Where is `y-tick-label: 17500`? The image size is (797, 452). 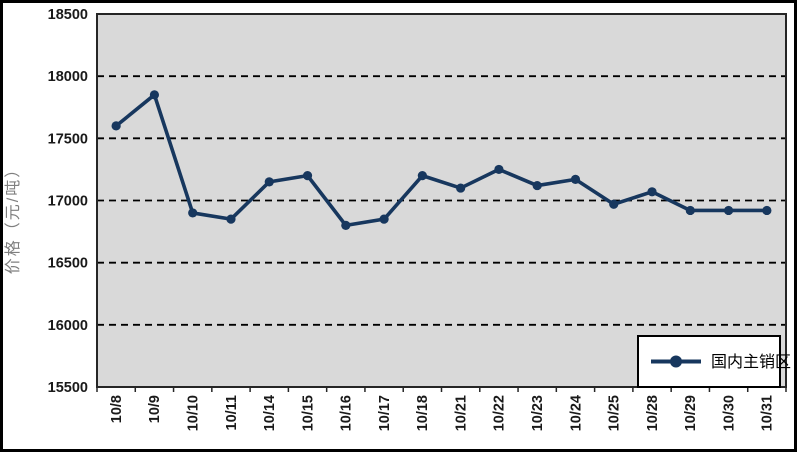
y-tick-label: 17500 is located at coordinates (68, 139).